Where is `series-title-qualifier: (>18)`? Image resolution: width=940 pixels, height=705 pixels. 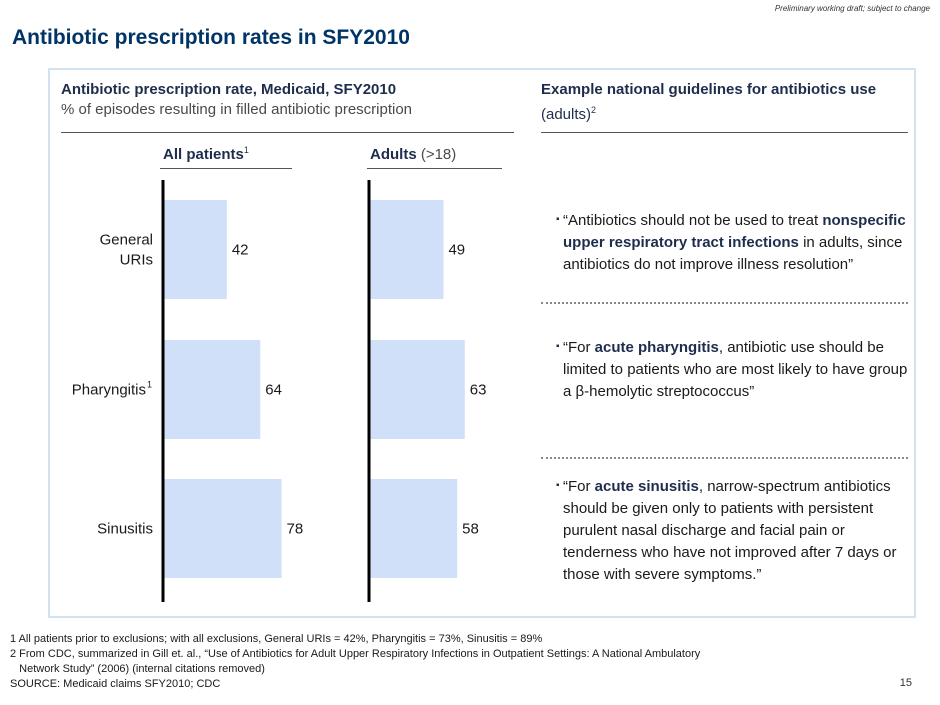 series-title-qualifier: (>18) is located at coordinates (436, 154).